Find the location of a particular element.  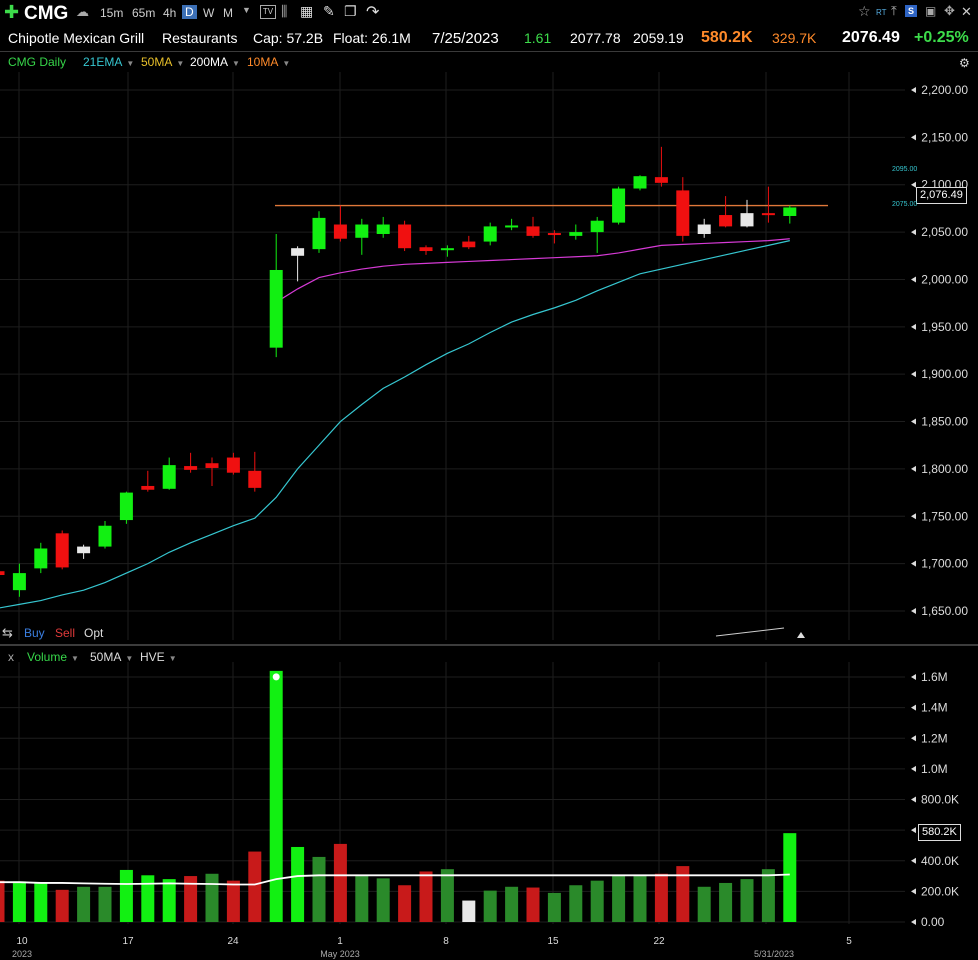

interval-w: W is located at coordinates (209, 13).